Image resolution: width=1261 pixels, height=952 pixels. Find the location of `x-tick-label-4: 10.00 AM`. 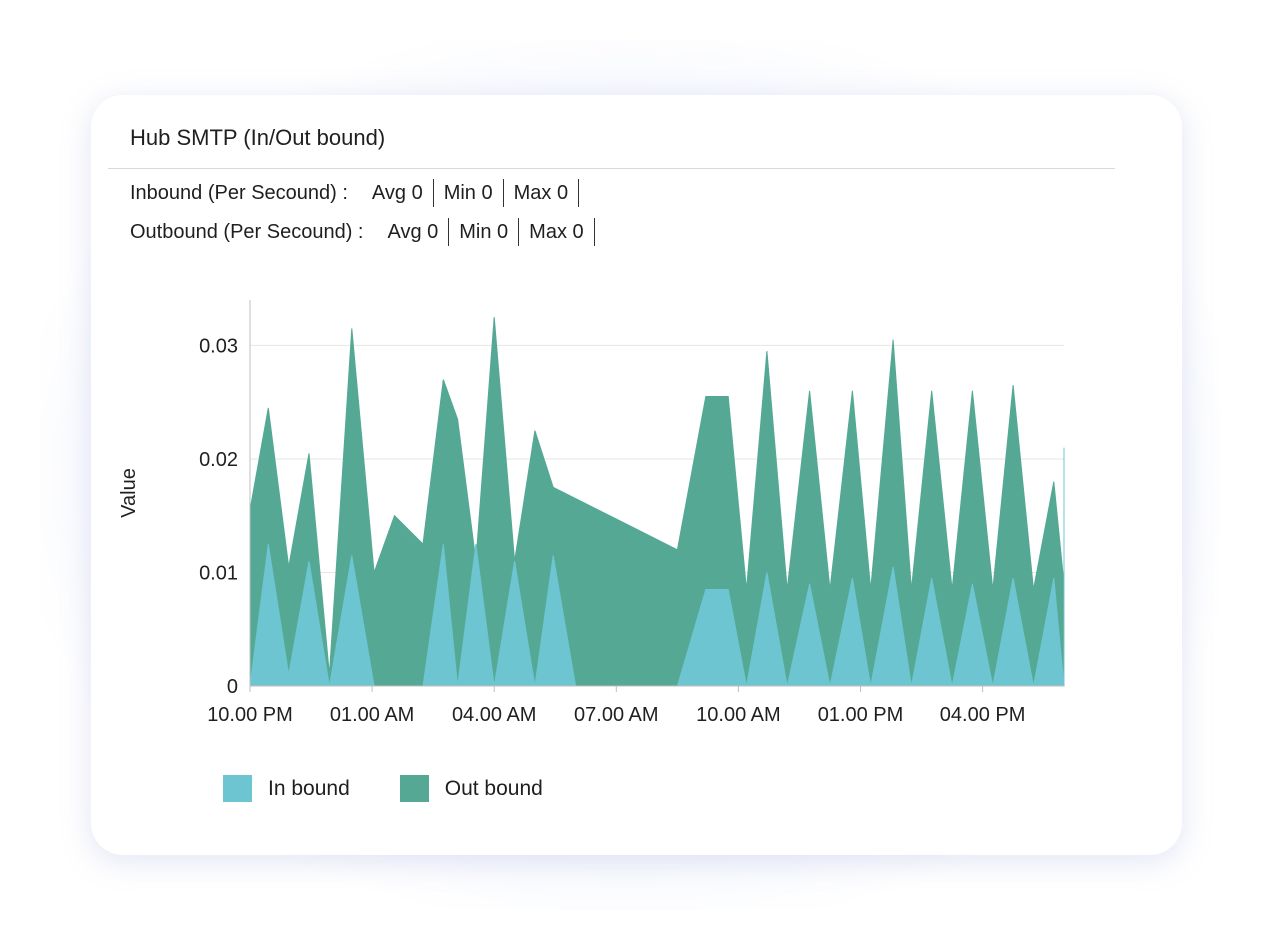

x-tick-label-4: 10.00 AM is located at coordinates (738, 715).